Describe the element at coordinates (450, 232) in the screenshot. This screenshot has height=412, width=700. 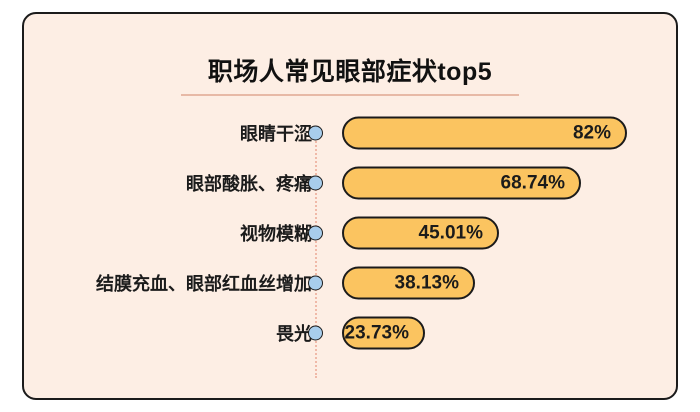
I see `bar-value-label: 45.01%` at that location.